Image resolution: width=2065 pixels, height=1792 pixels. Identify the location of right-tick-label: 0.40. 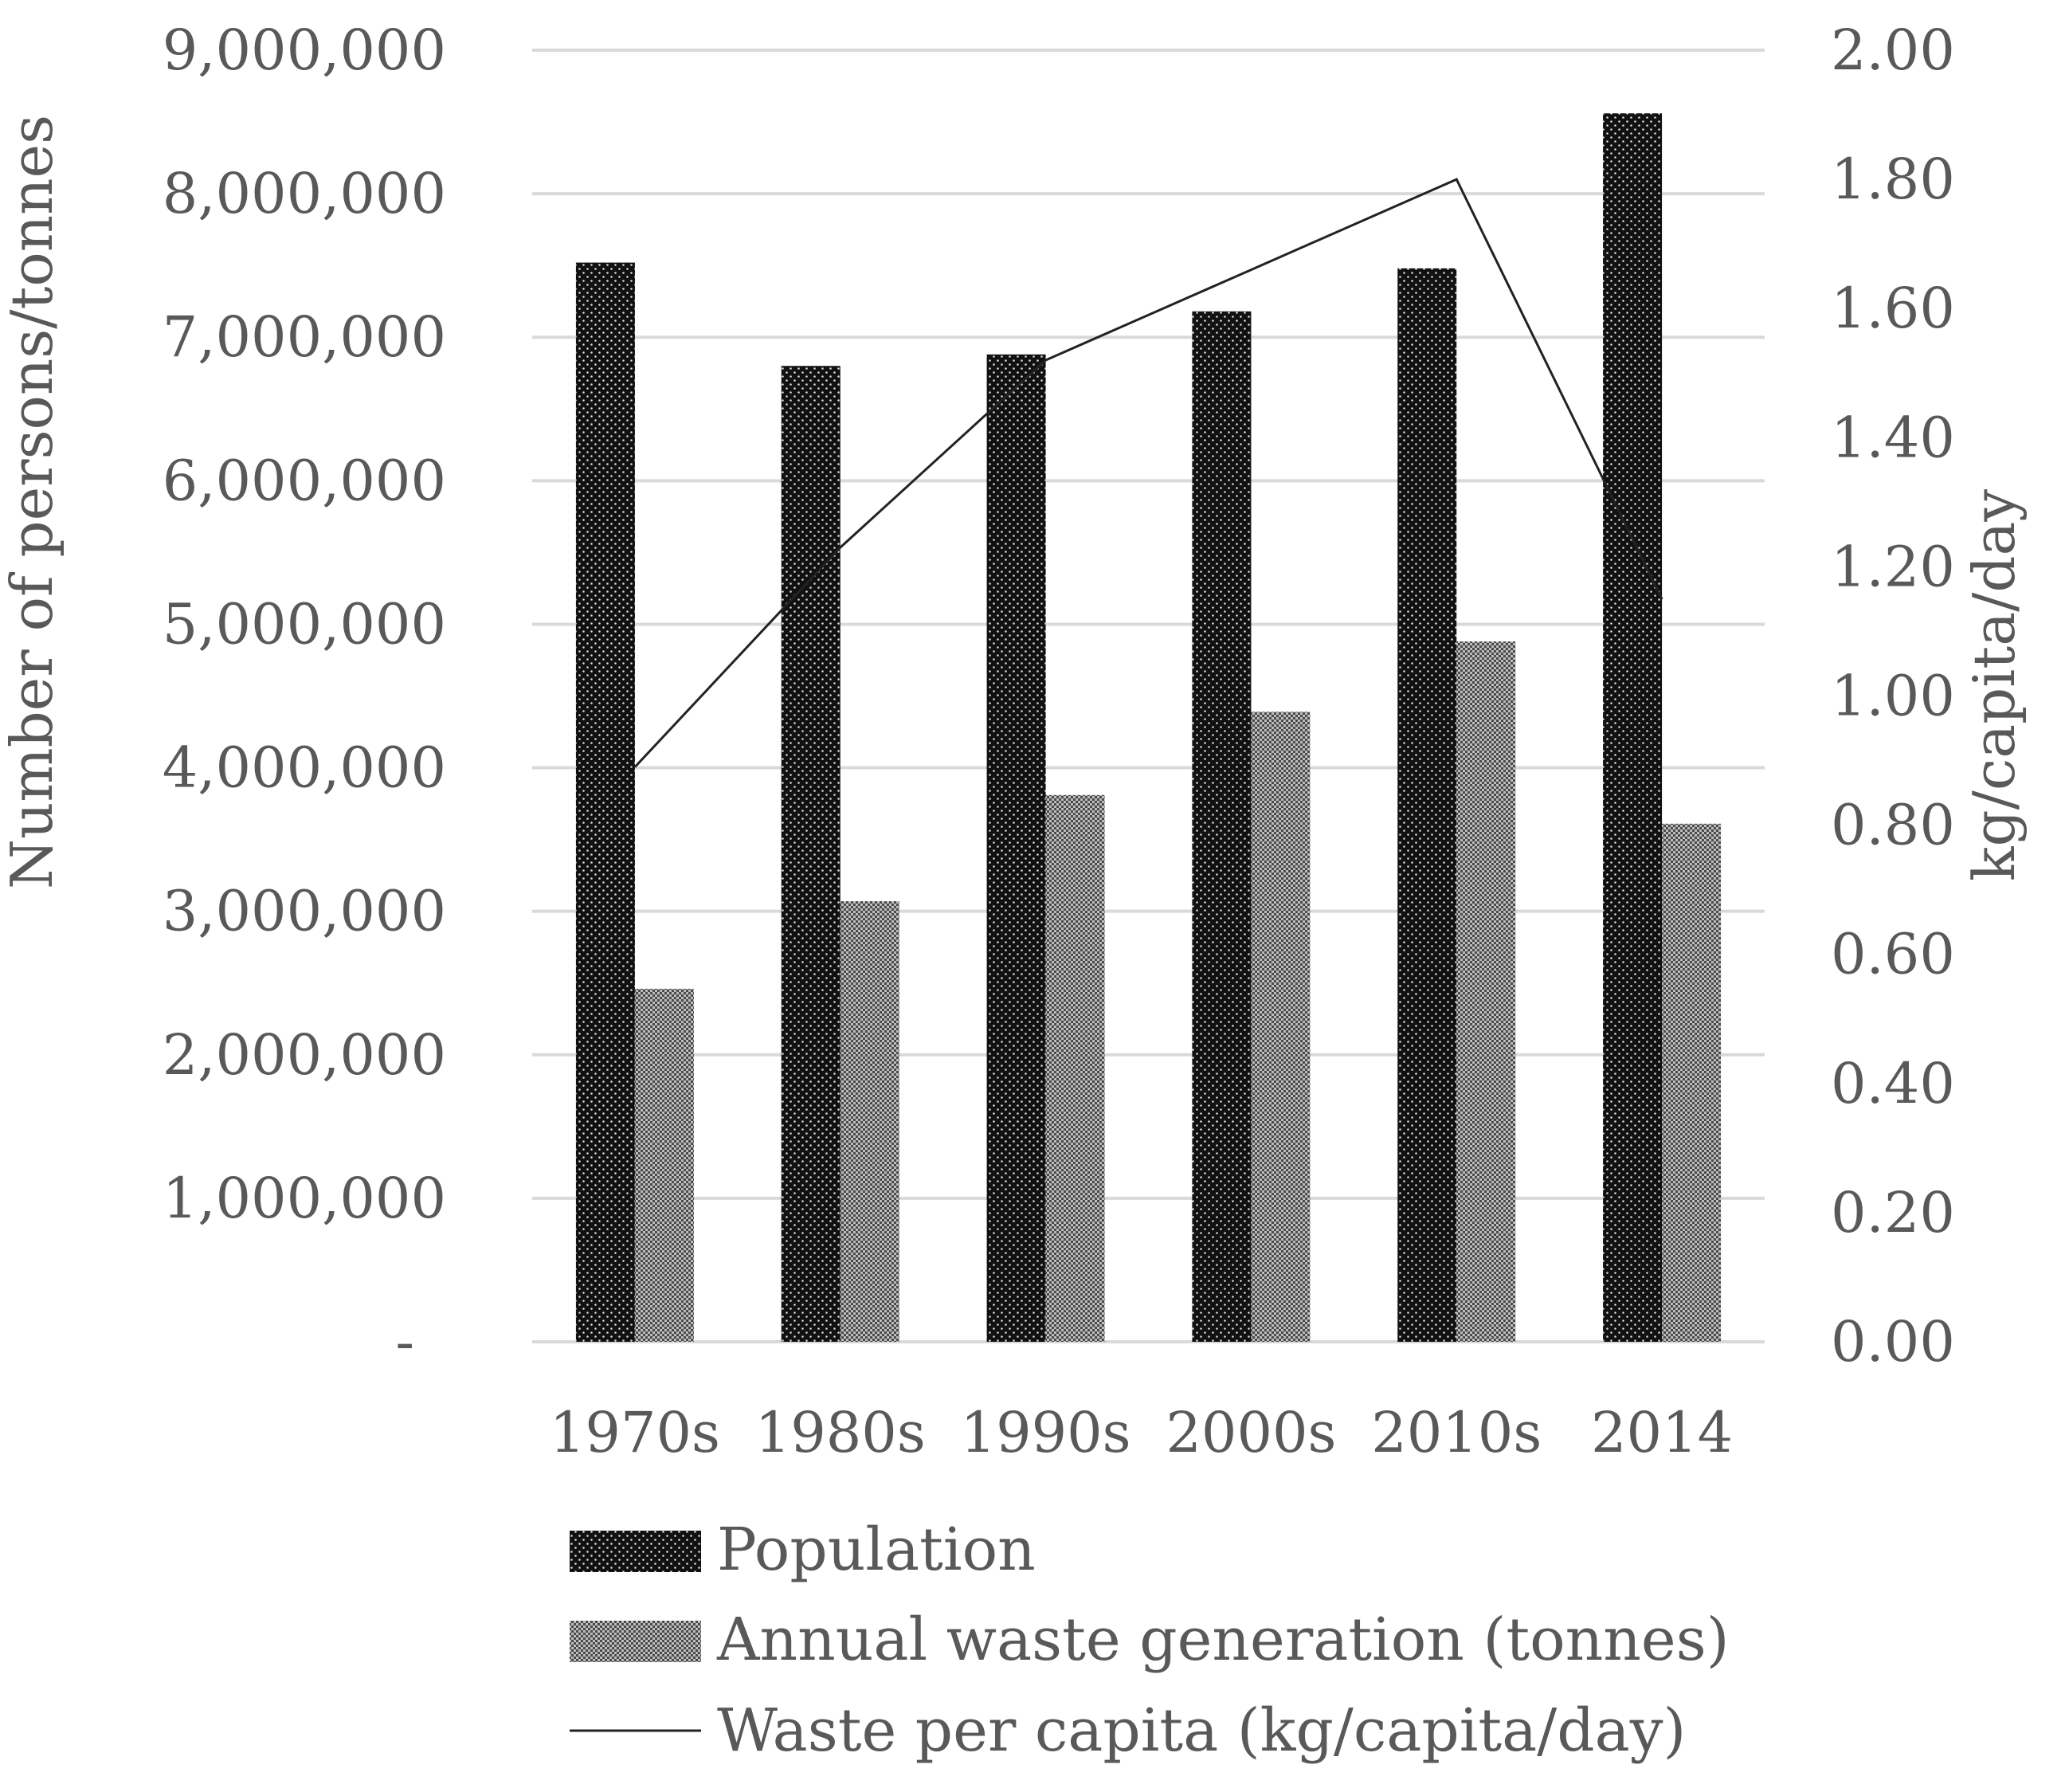
(1893, 1083).